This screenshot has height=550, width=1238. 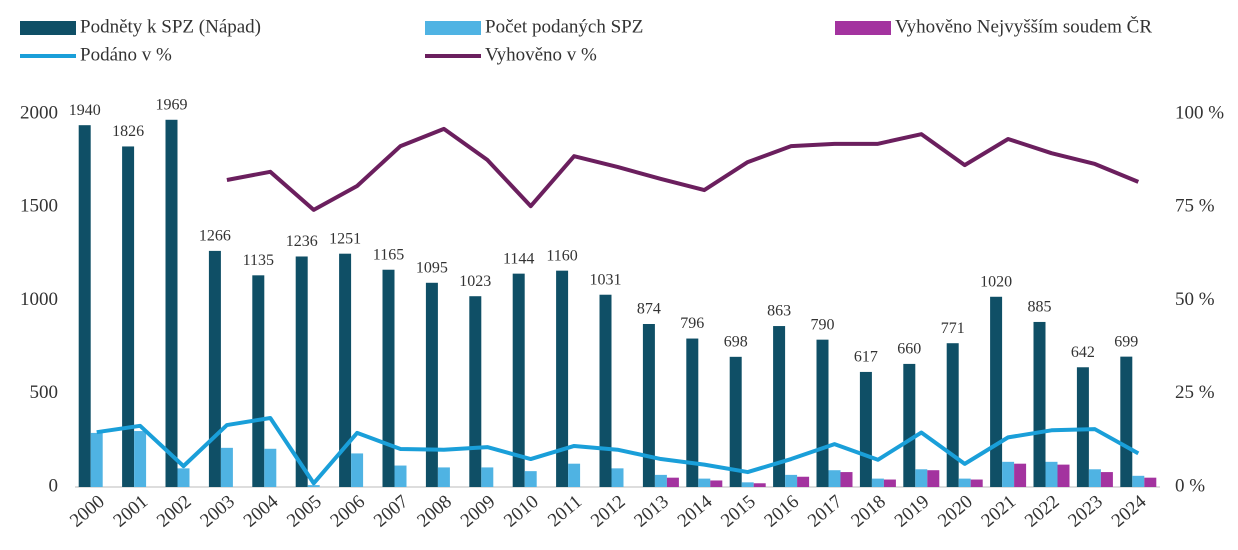 What do you see at coordinates (302, 241) in the screenshot?
I see `data-label: 1236` at bounding box center [302, 241].